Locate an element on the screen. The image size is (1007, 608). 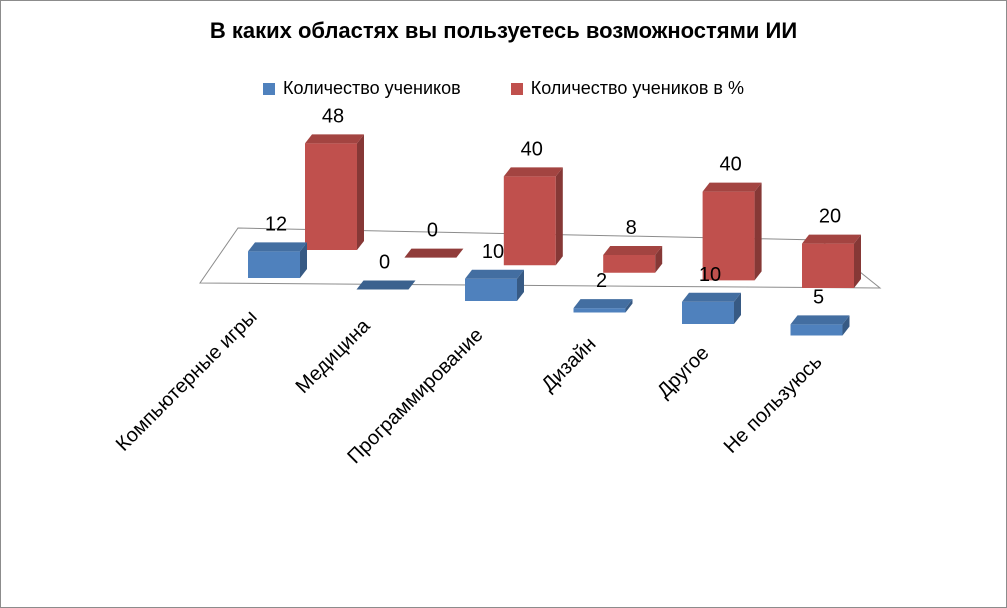
value-label-percent-1: 0 is located at coordinates (432, 231).